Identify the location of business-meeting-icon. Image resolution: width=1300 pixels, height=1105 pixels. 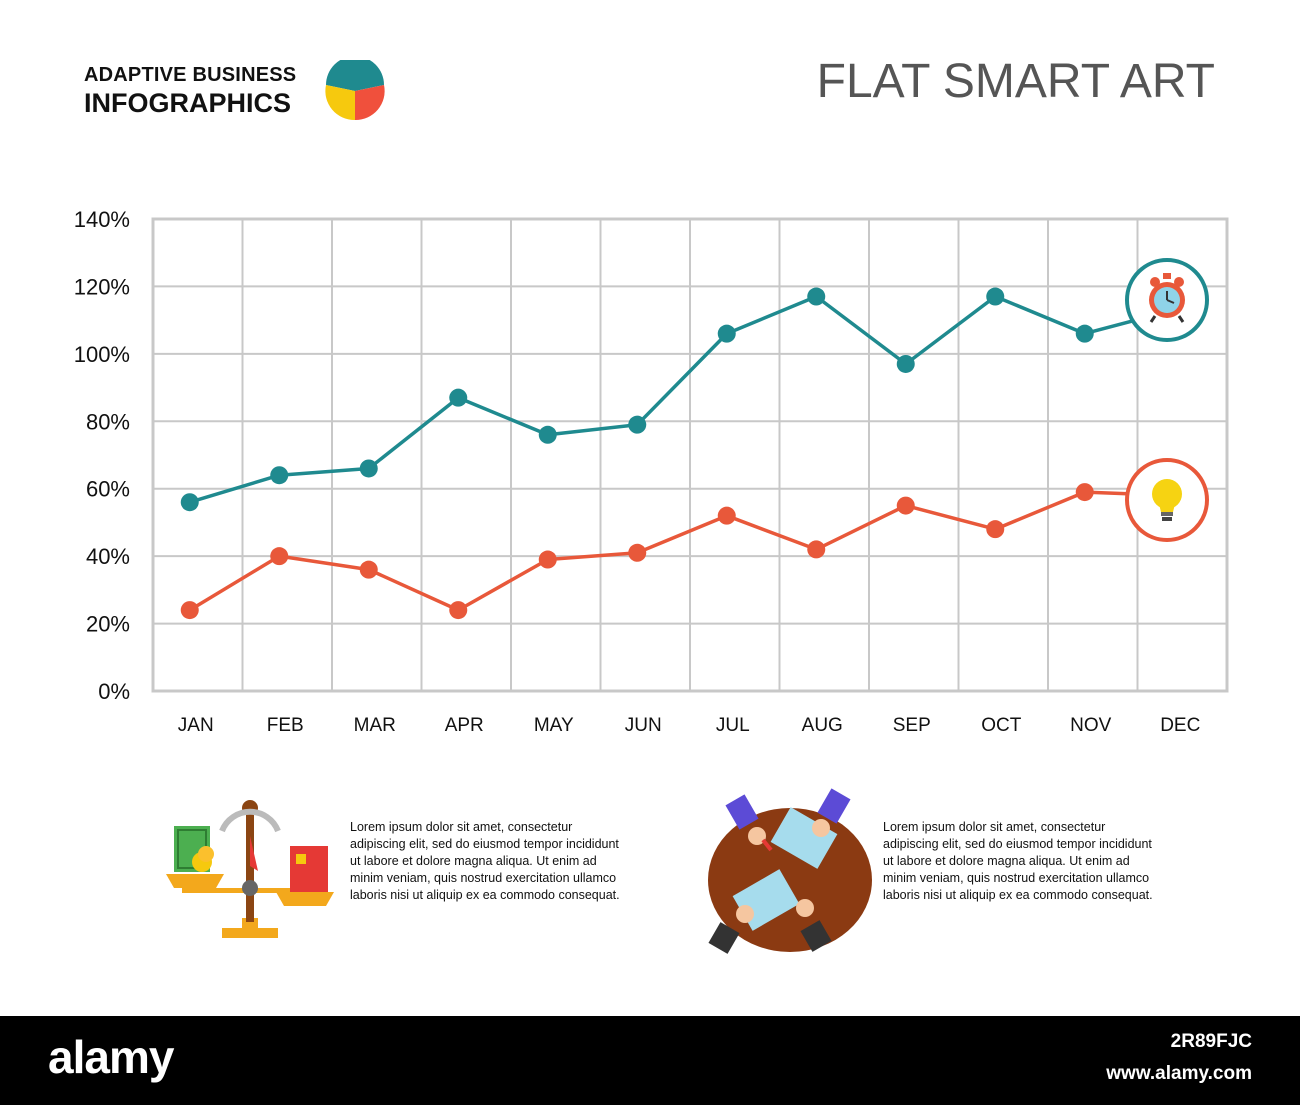
(790, 871).